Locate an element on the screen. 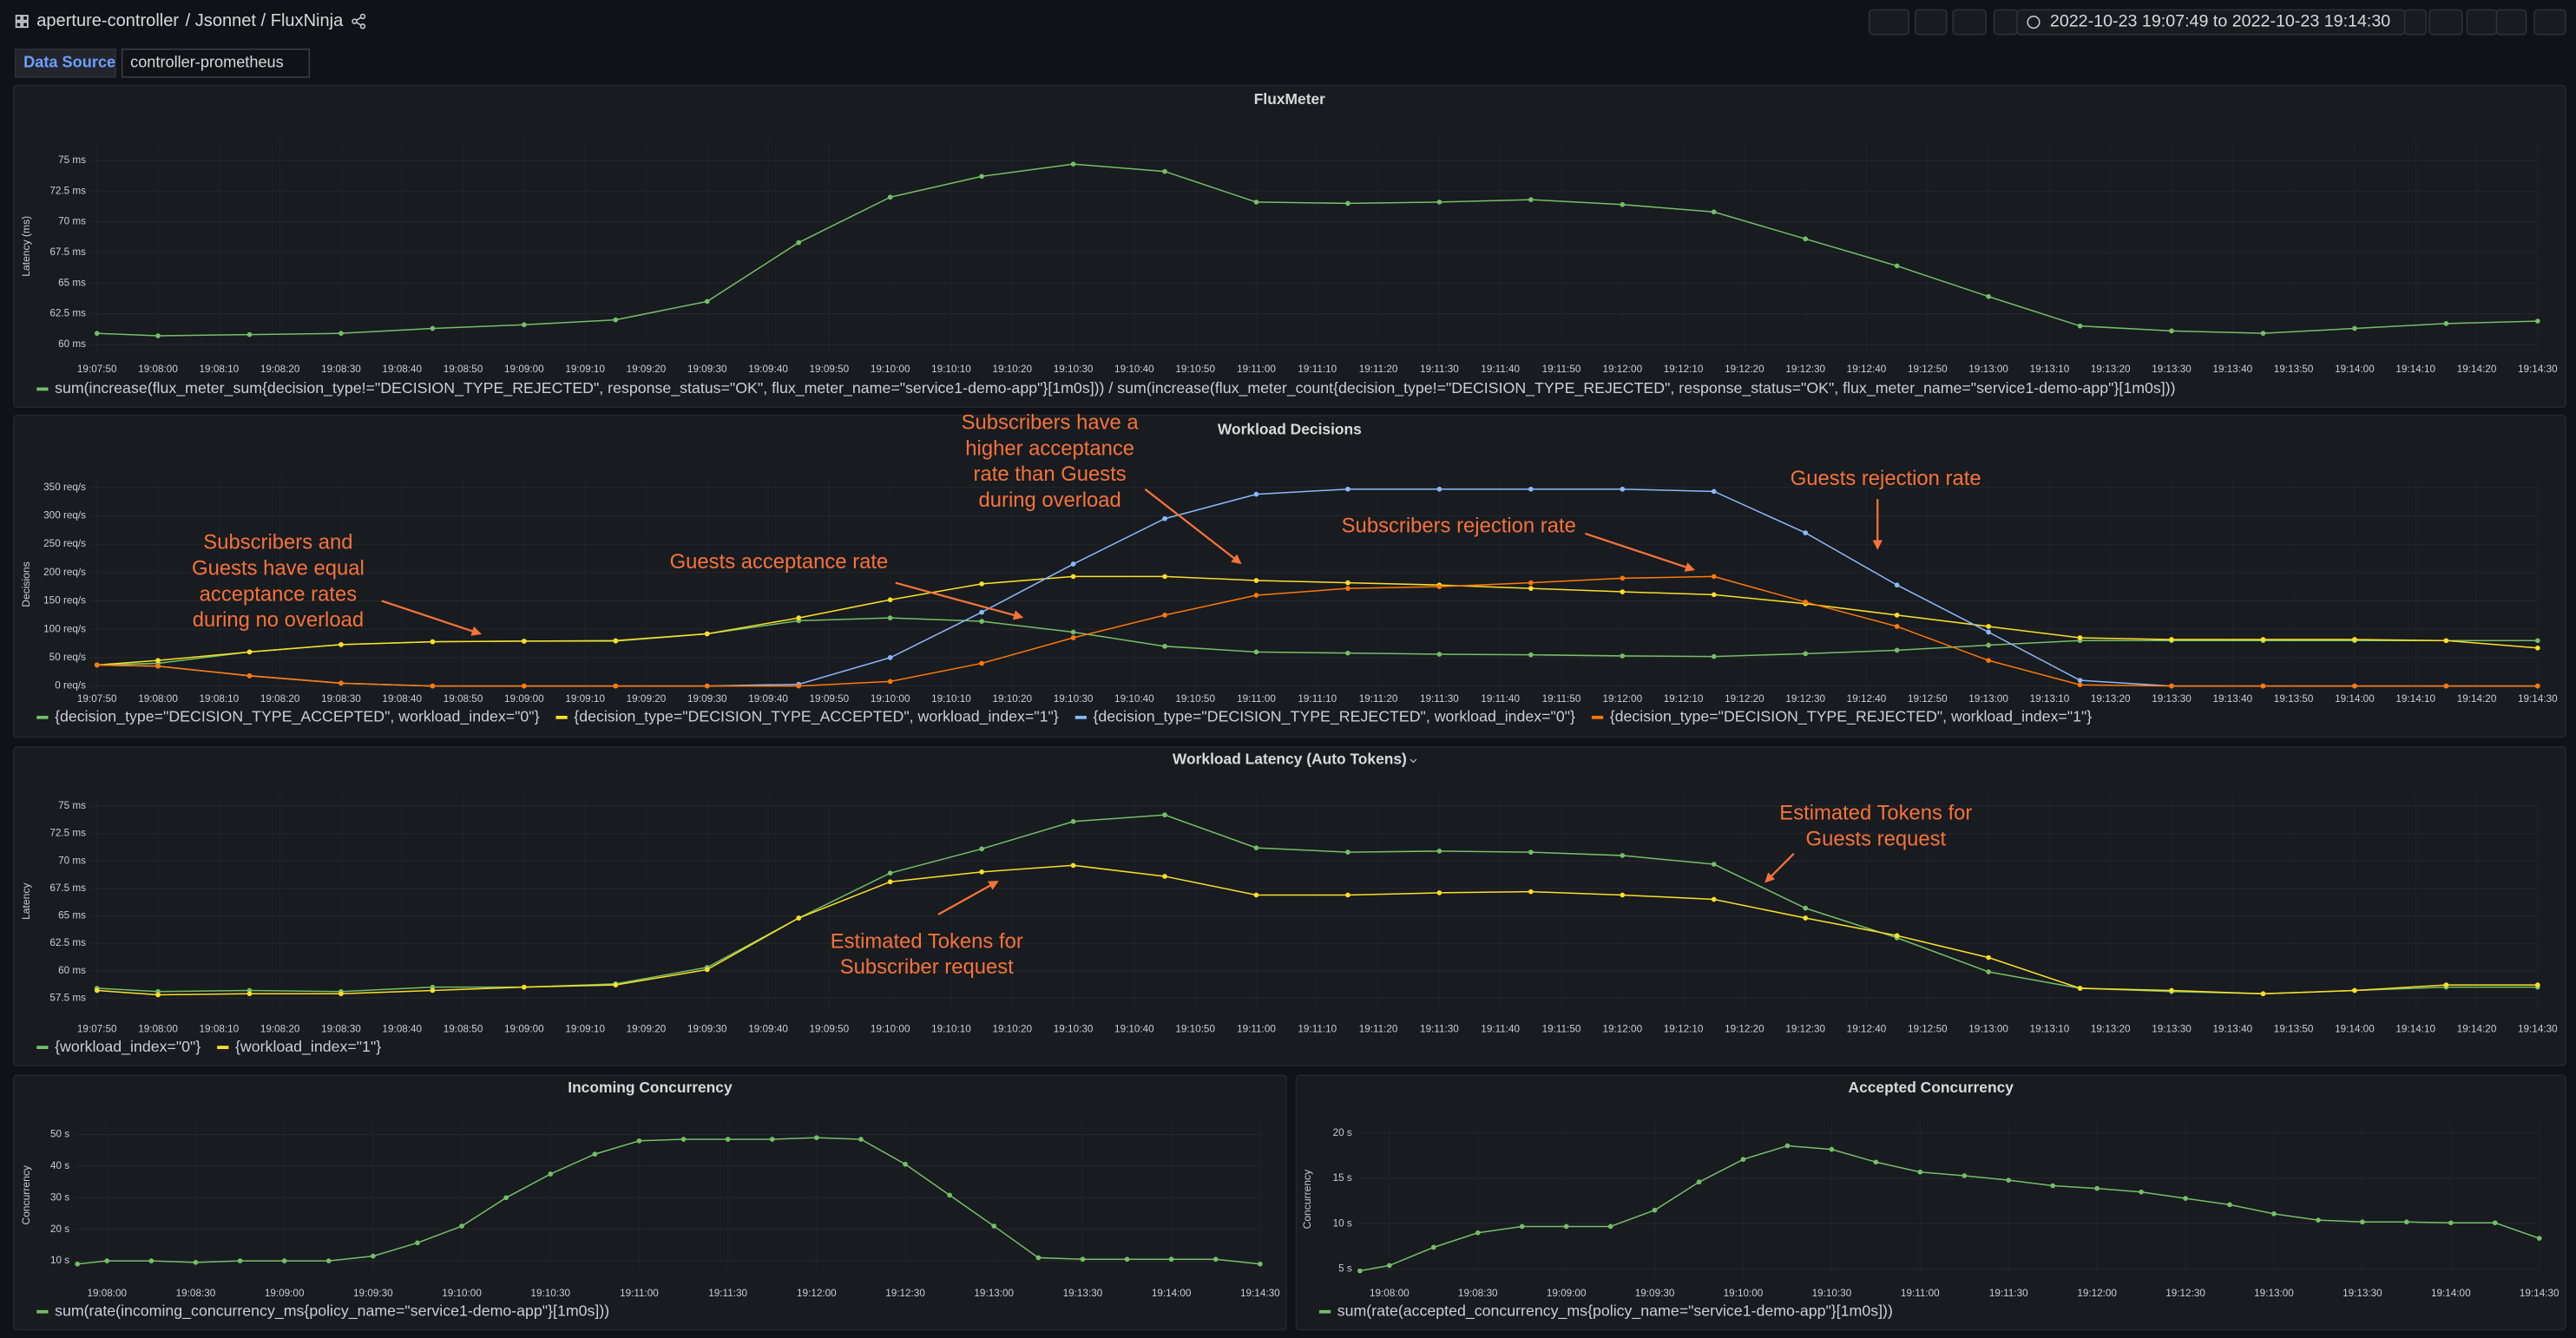 The height and width of the screenshot is (1338, 2576). annotation: Subscribers have a is located at coordinates (1051, 422).